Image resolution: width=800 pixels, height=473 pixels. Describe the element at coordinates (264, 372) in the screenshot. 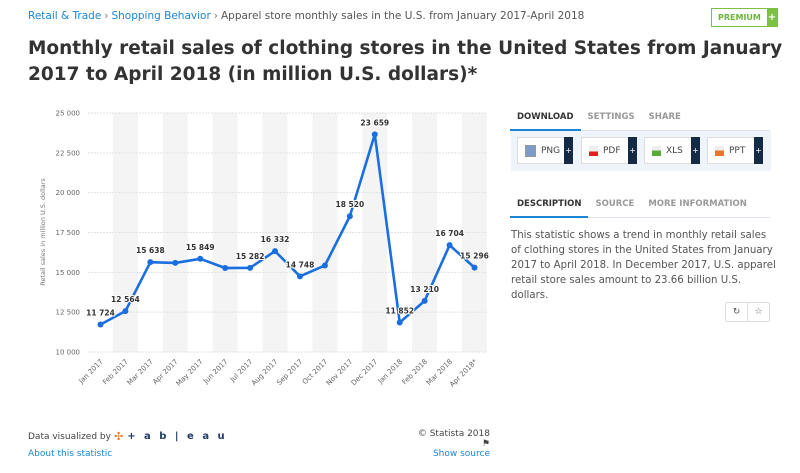

I see `x-tick-label: Aug 2017` at that location.